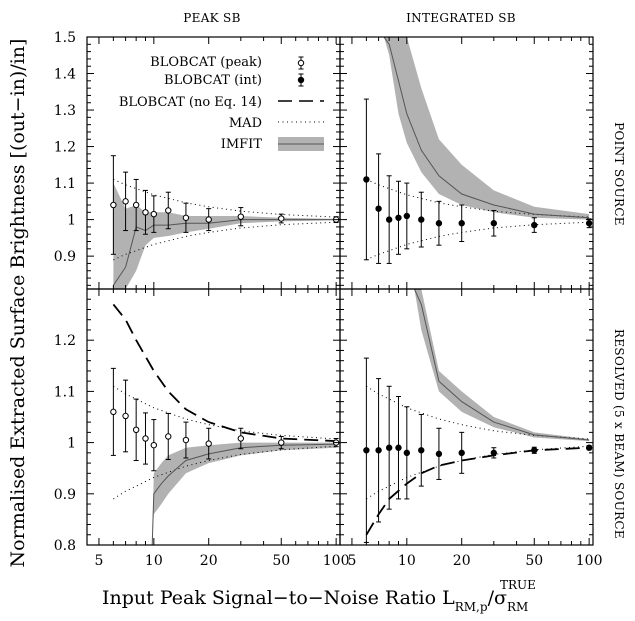 Image resolution: width=635 pixels, height=621 pixels. I want to click on row-title-point: POINT SOURCE, so click(619, 174).